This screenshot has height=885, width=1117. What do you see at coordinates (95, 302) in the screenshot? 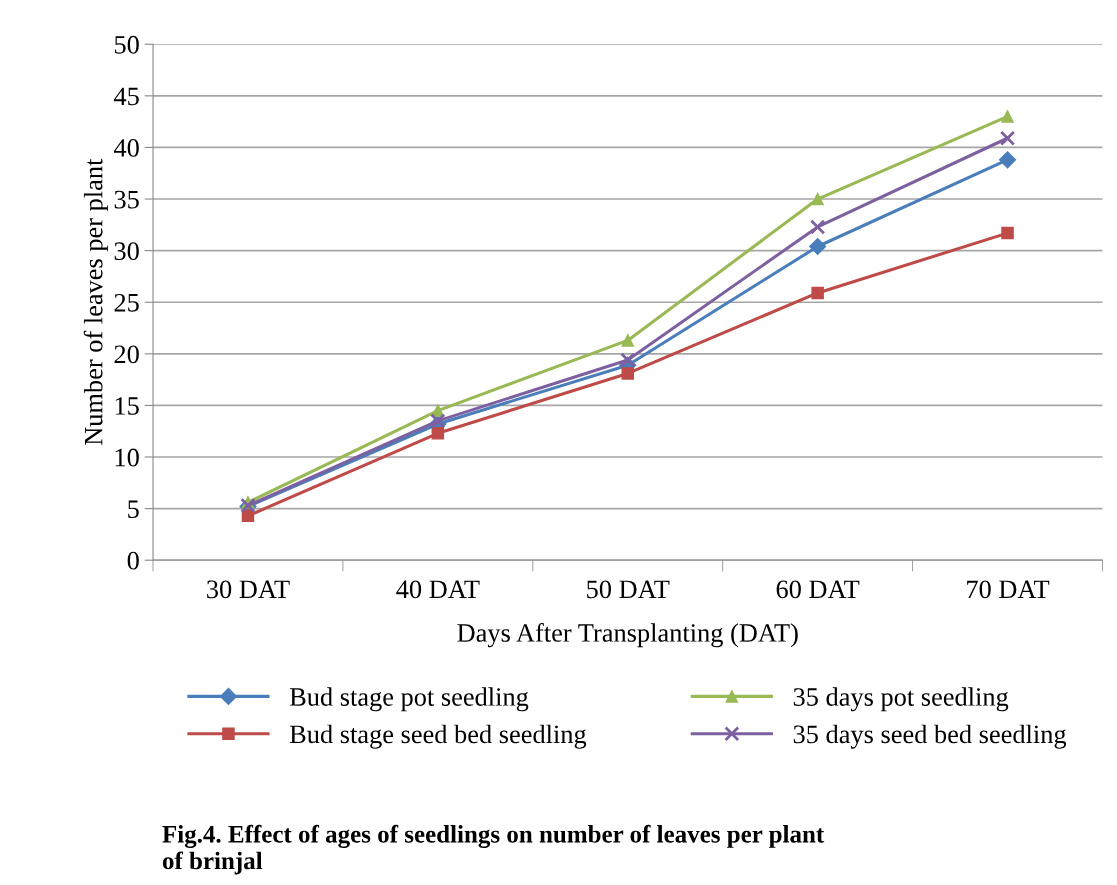
I see `y-axis-title: Number of leaves per plant` at bounding box center [95, 302].